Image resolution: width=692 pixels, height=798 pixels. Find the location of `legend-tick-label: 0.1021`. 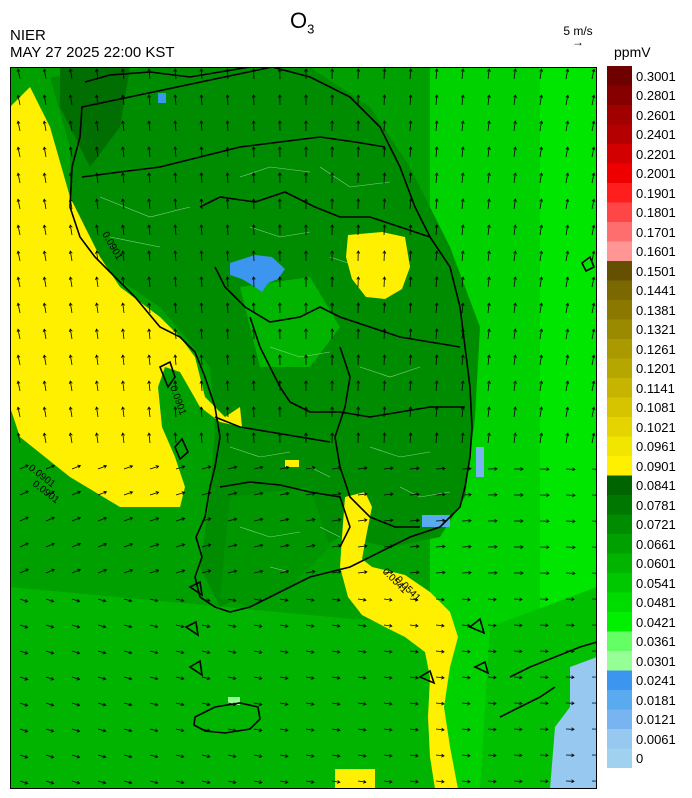

legend-tick-label: 0.1021 is located at coordinates (656, 427).